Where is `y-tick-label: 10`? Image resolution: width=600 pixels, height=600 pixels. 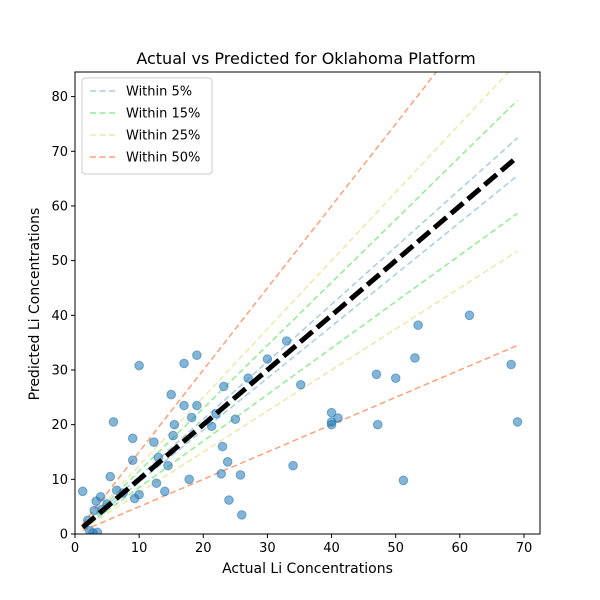 y-tick-label: 10 is located at coordinates (59, 480).